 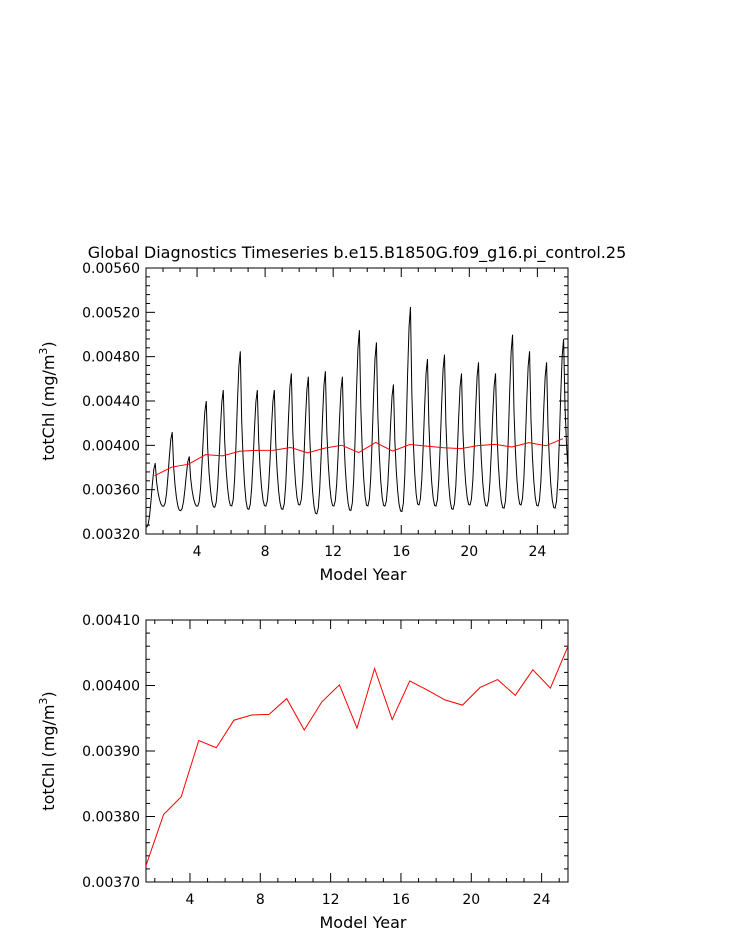 What do you see at coordinates (357, 417) in the screenshot?
I see `series-line-monthly` at bounding box center [357, 417].